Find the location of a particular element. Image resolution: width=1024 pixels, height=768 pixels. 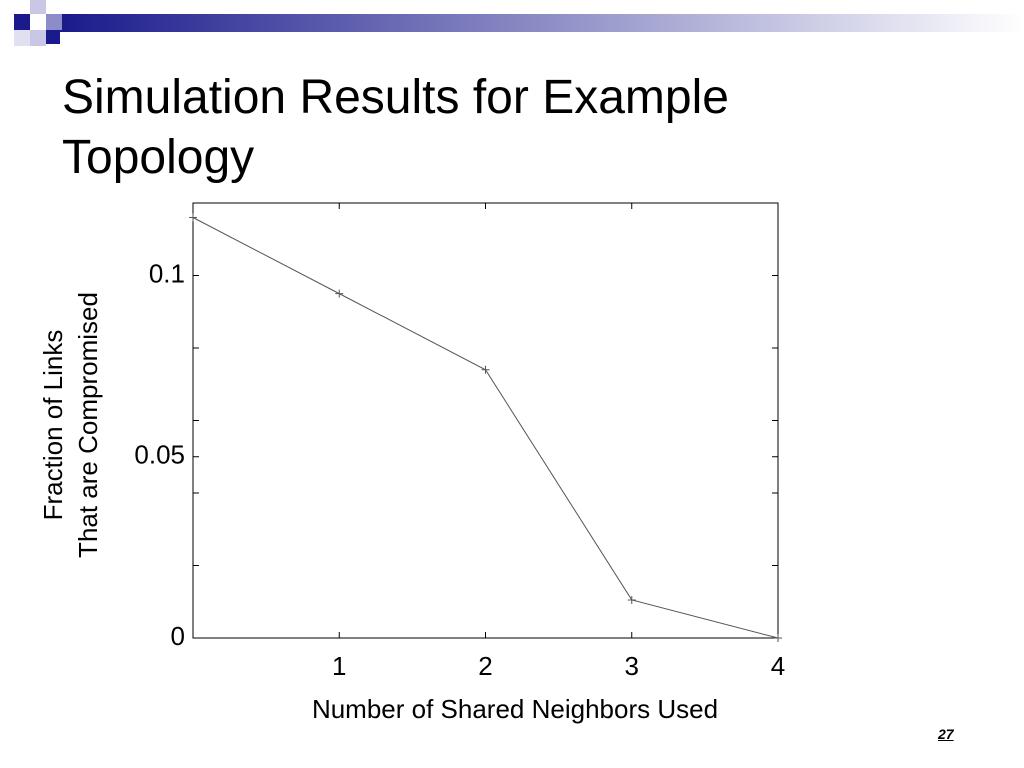

y-axis-label: Fraction of Links is located at coordinates (53, 425).